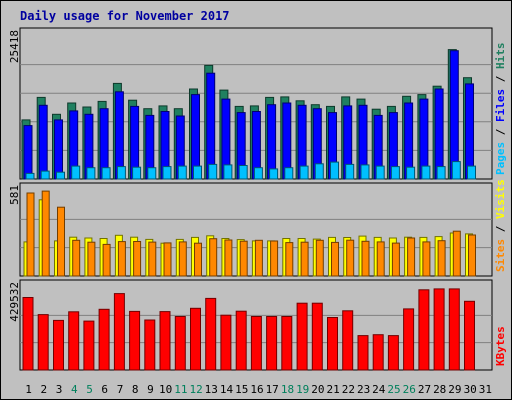  Describe the element at coordinates (256, 389) in the screenshot. I see `x-tick-label: 16` at that location.